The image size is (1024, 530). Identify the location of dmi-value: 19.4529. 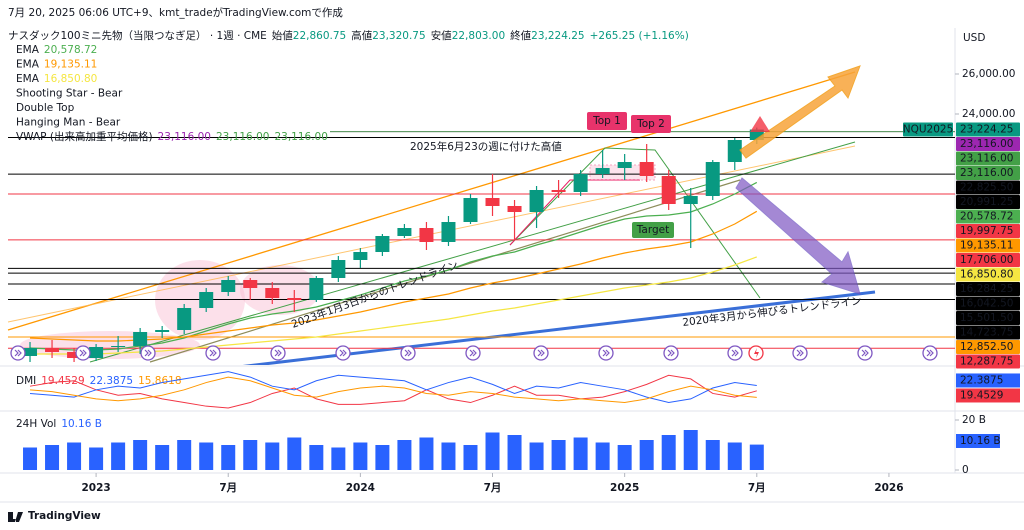
(62, 381).